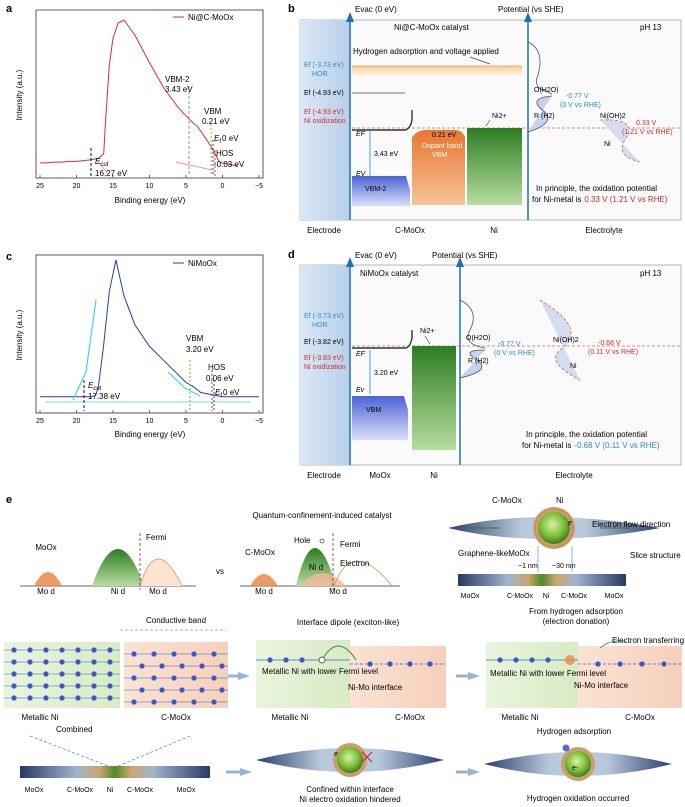 Image resolution: width=685 pixels, height=807 pixels. I want to click on panel-b-principle-2: for Ni-metal is 0.33 V (1.21 V vs RHE), so click(600, 199).